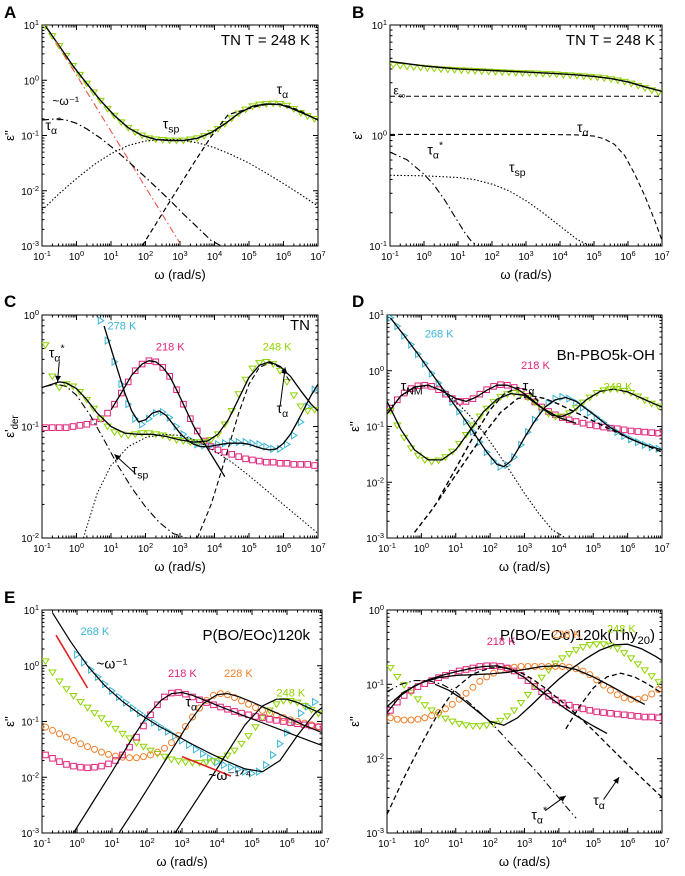  I want to click on curve--process, so click(243, 450).